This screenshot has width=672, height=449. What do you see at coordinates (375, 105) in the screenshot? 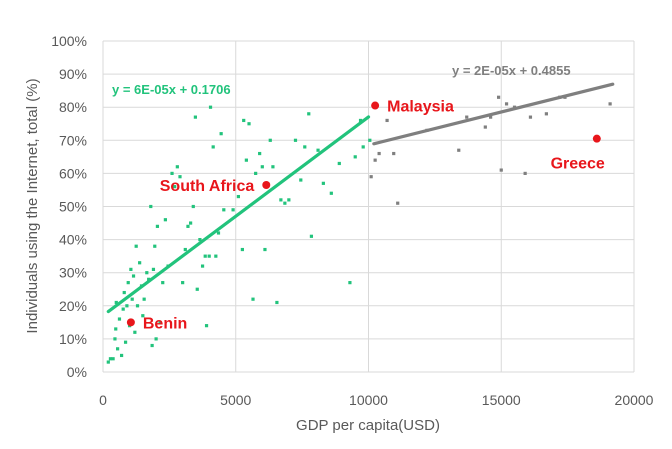
I see `highlight-point-malaysia` at bounding box center [375, 105].